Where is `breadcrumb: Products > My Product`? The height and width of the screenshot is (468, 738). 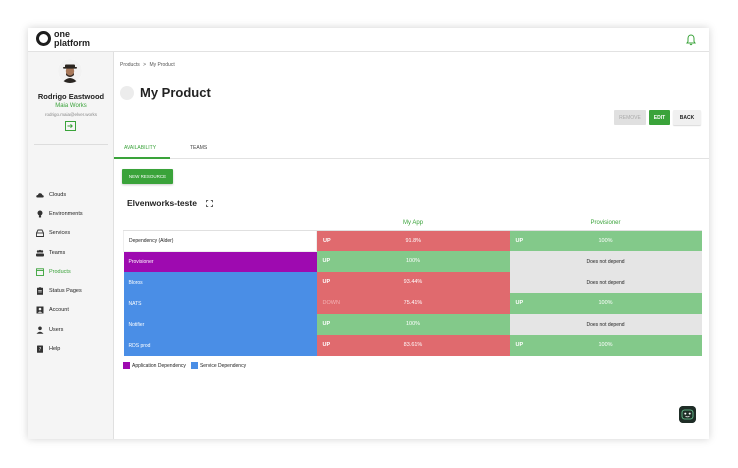 breadcrumb: Products > My Product is located at coordinates (147, 65).